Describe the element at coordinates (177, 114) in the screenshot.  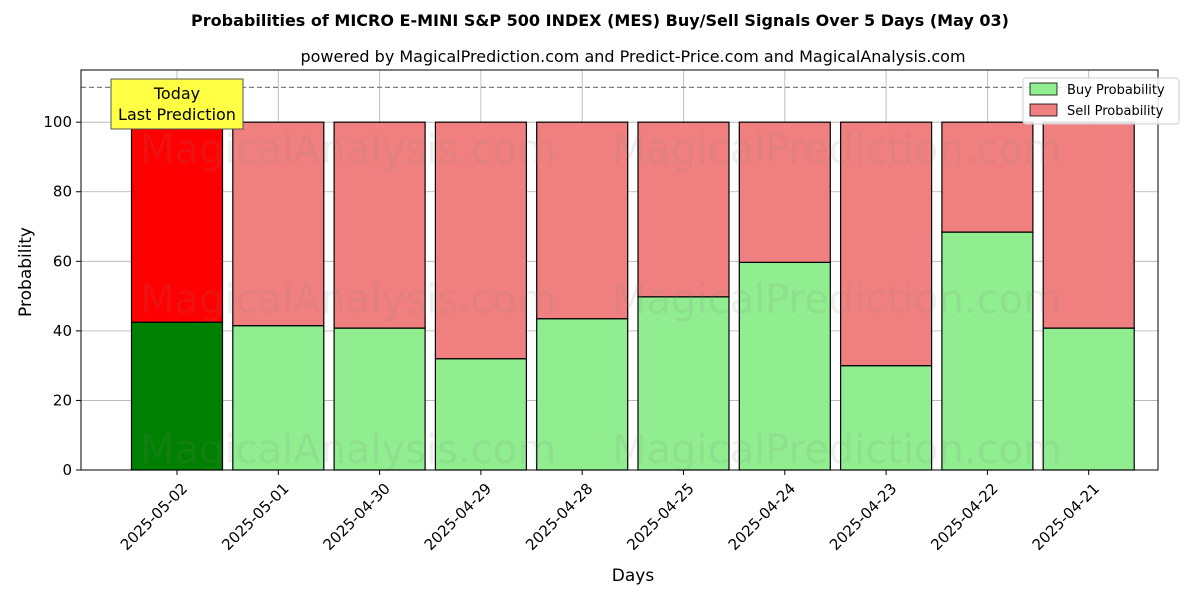
I see `annotation-text: Last Prediction` at that location.